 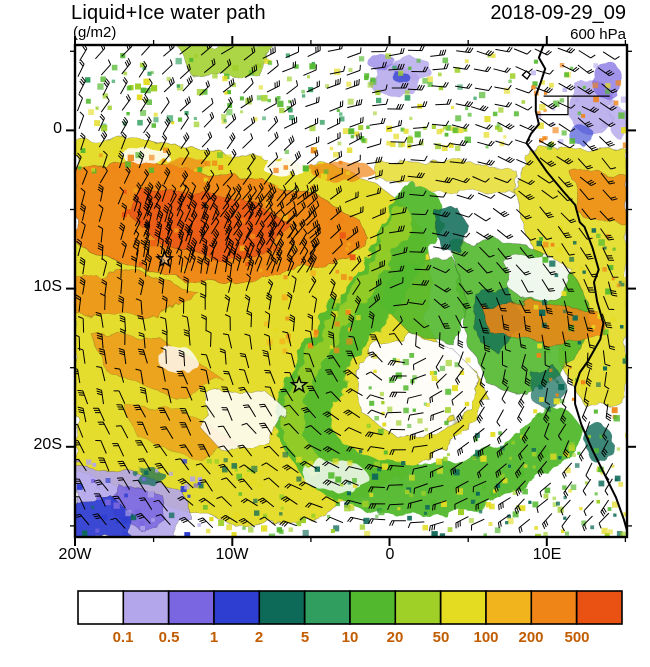 I want to click on colorbar-tick-label: 0.1, so click(x=123, y=637).